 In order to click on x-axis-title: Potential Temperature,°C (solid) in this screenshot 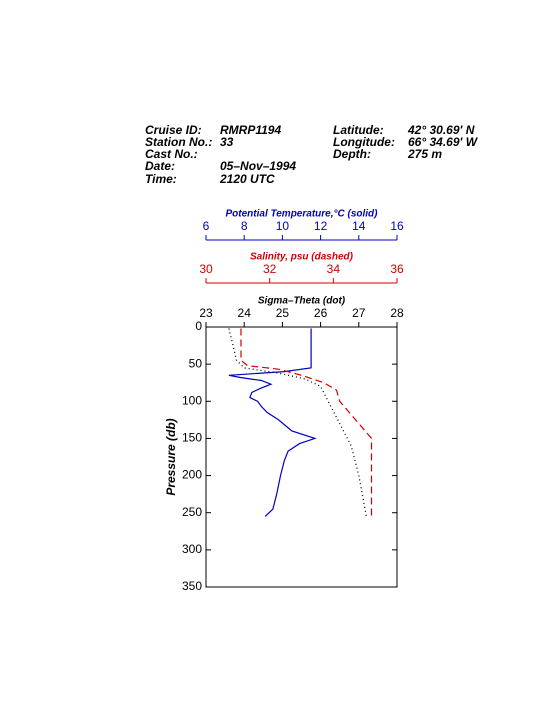, I will do `click(302, 214)`.